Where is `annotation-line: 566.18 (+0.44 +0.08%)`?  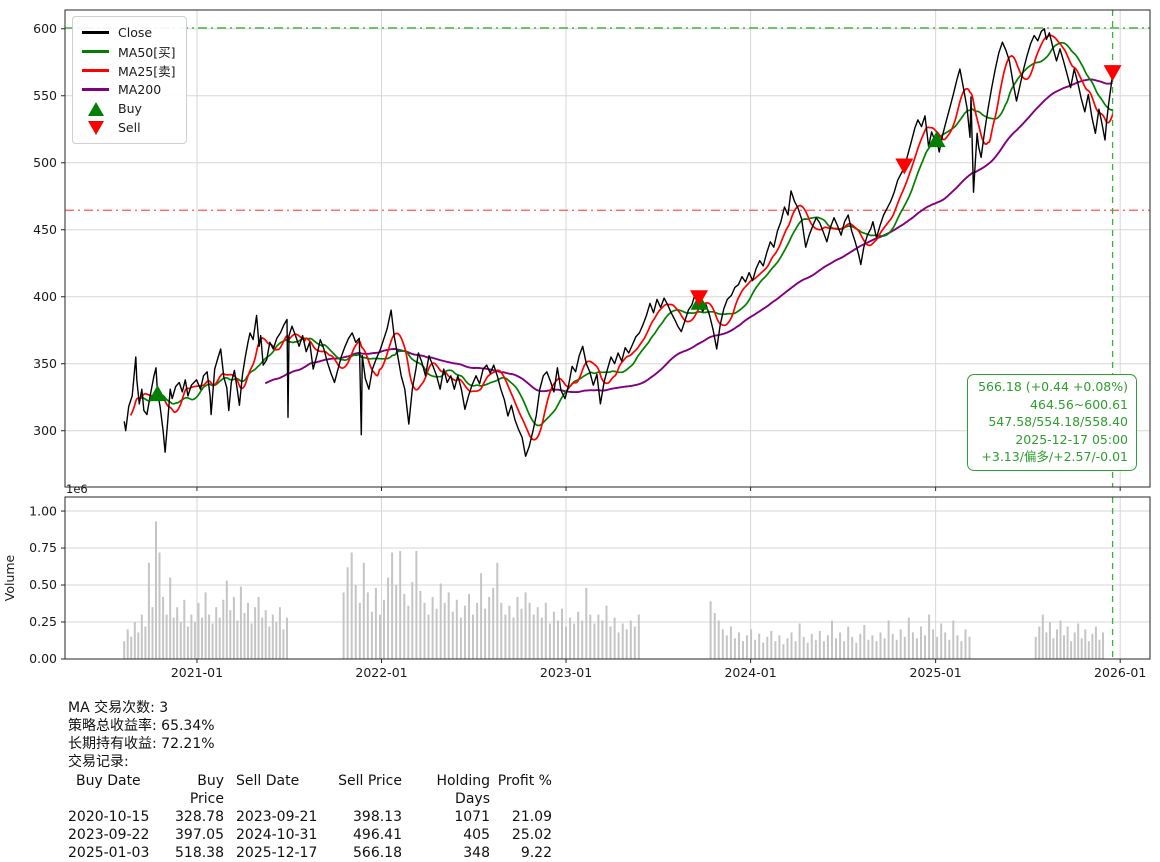
annotation-line: 566.18 (+0.44 +0.08%) is located at coordinates (1053, 386).